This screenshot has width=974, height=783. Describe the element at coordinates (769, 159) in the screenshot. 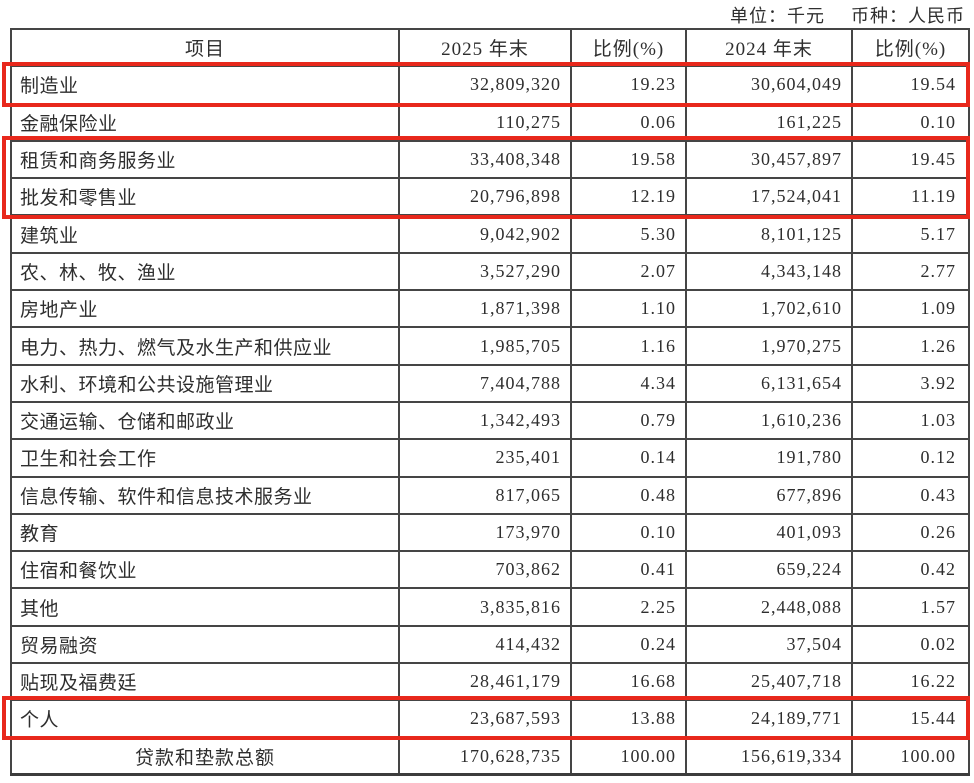

I see `value-cell: 30,457,897` at that location.